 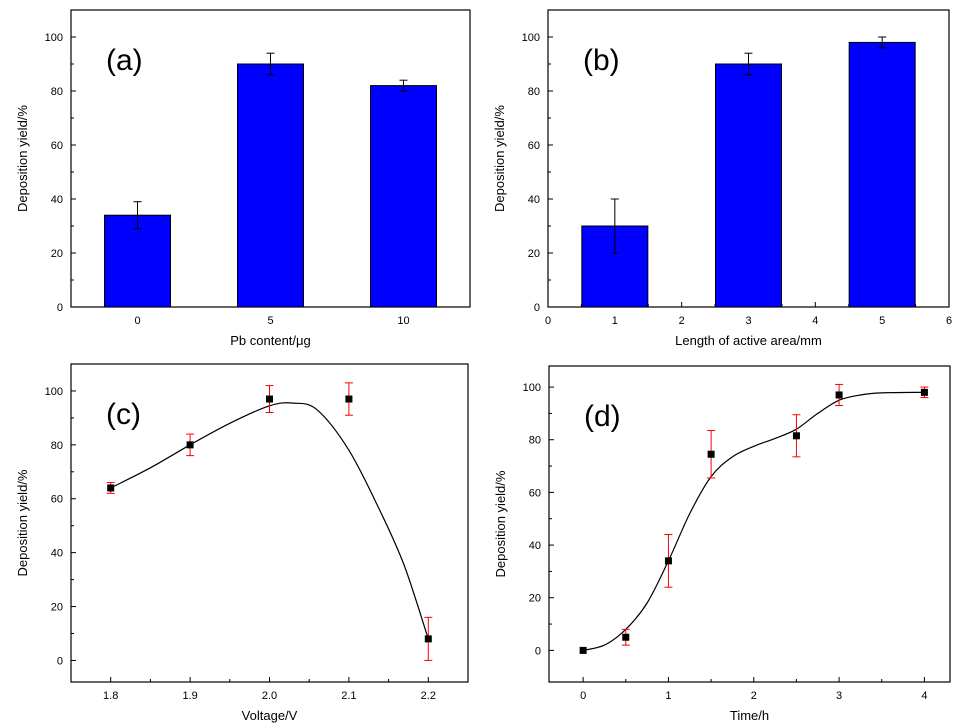 What do you see at coordinates (189, 696) in the screenshot?
I see `x-tick-label: 1.9` at bounding box center [189, 696].